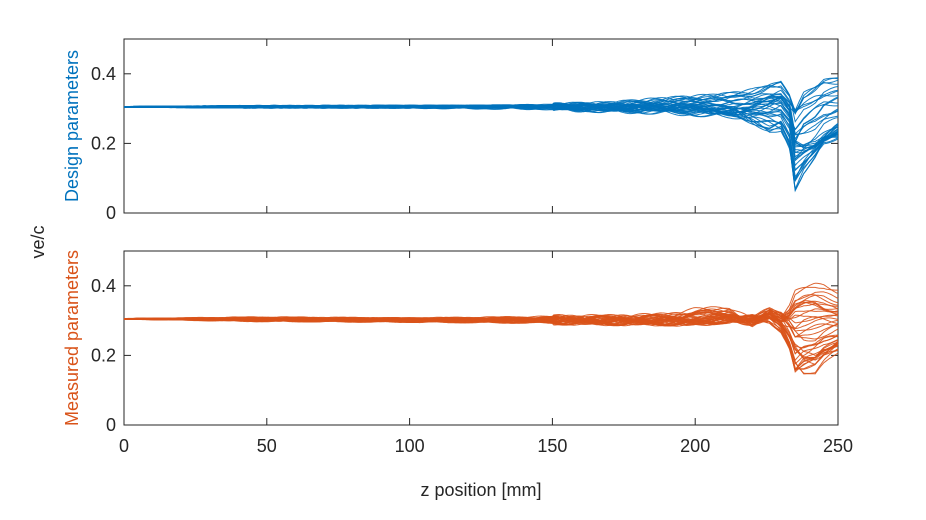  What do you see at coordinates (103, 355) in the screenshot?
I see `bottom-y-tick-label: 0.2` at bounding box center [103, 355].